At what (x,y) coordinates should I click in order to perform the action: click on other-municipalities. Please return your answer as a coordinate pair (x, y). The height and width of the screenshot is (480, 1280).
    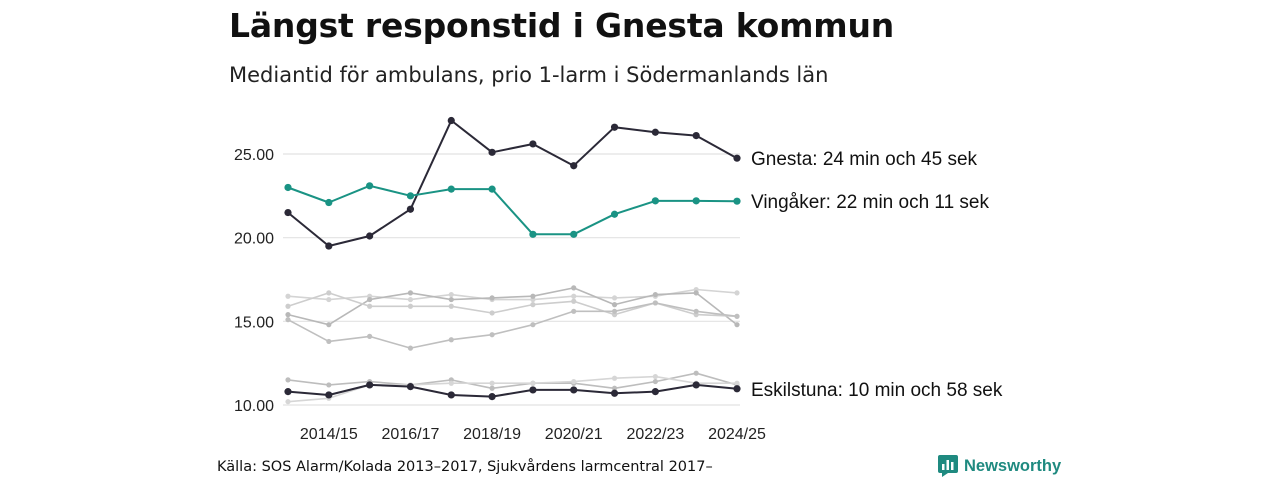
    Looking at the image, I should click on (512, 345).